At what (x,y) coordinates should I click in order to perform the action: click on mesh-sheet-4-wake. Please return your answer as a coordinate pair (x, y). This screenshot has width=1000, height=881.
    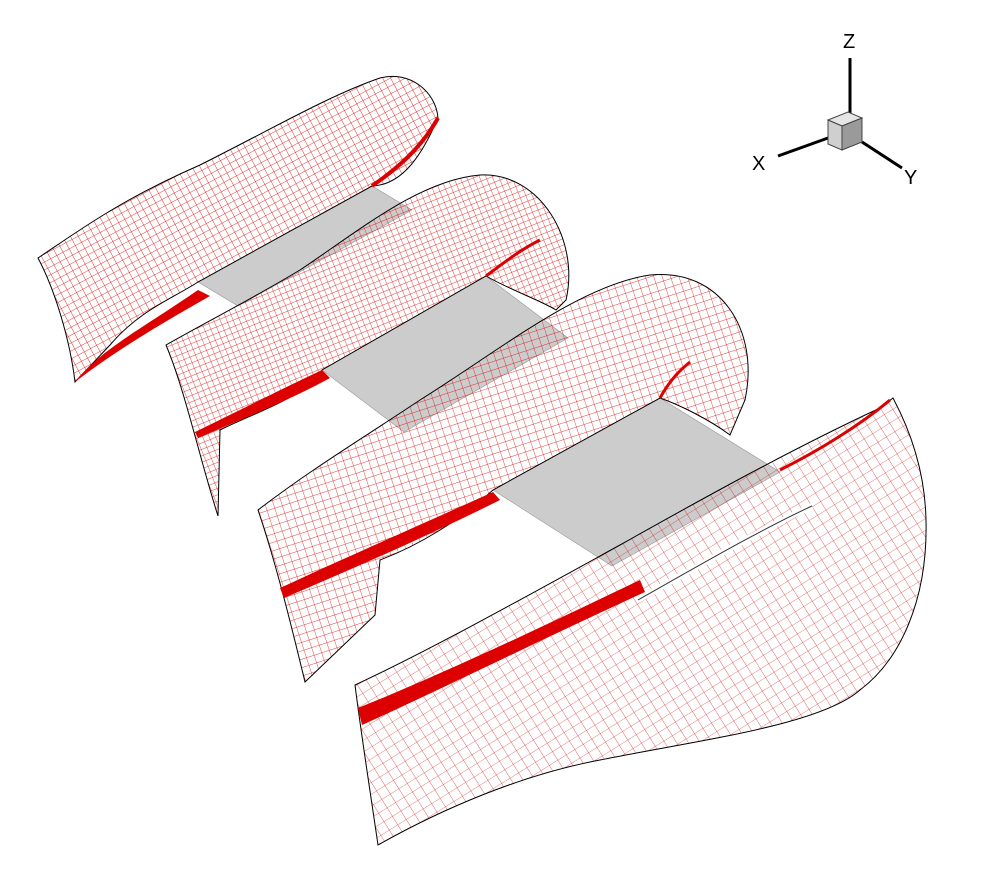
    Looking at the image, I should click on (501, 652).